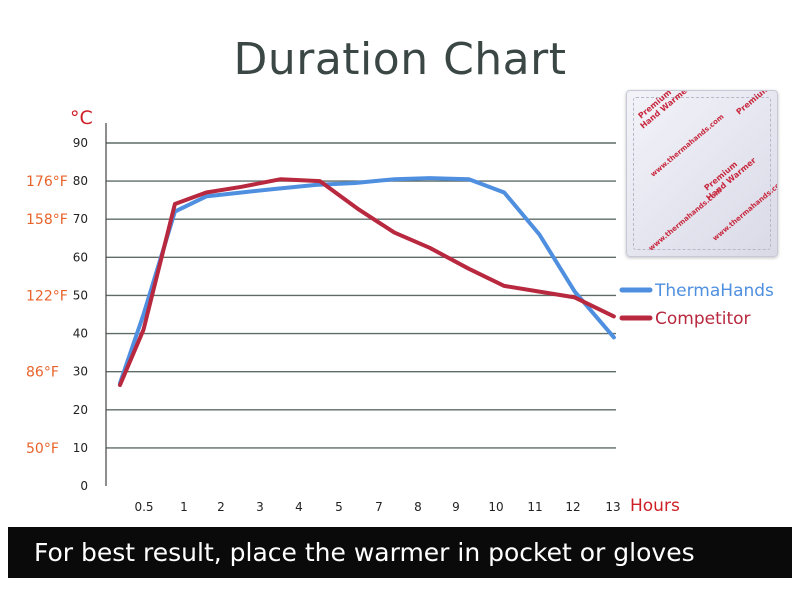 The image size is (800, 590). What do you see at coordinates (81, 118) in the screenshot?
I see `y-axis-unit-label: °C` at bounding box center [81, 118].